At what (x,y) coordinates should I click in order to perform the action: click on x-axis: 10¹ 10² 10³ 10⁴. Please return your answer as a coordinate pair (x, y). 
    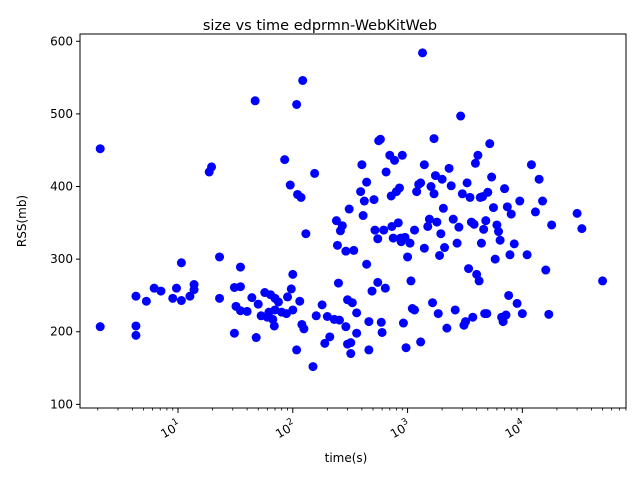
    Looking at the image, I should click on (362, 424).